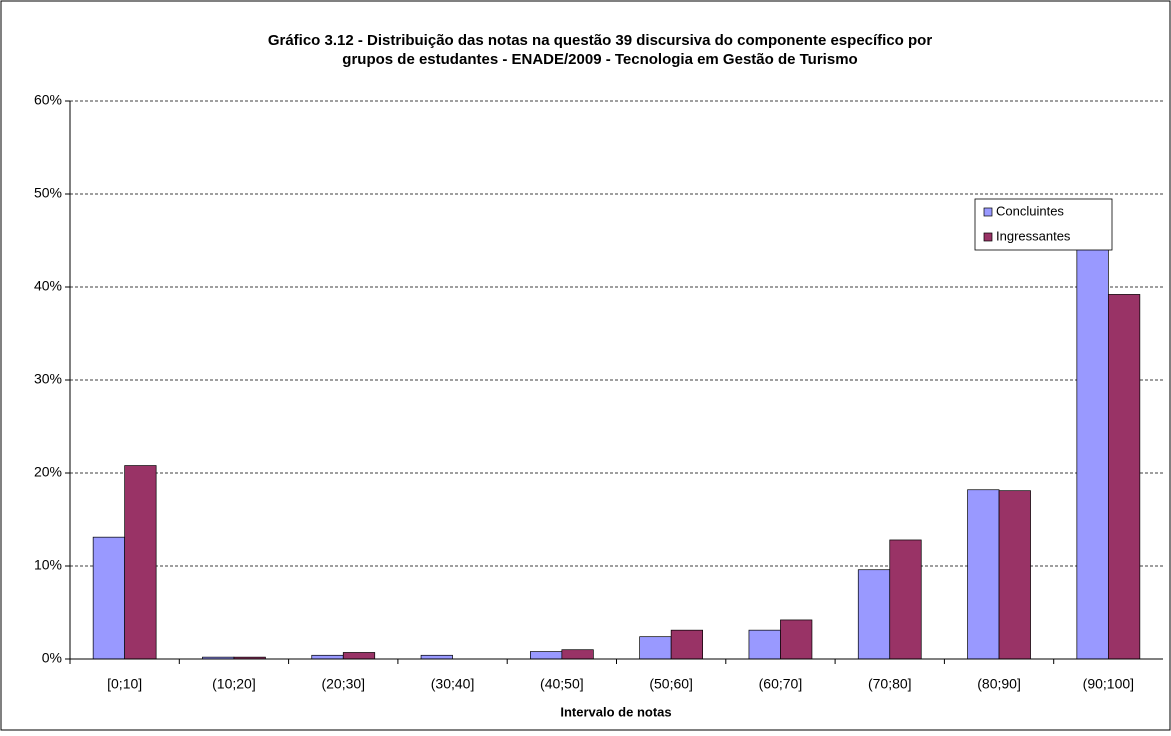 The image size is (1171, 736). Describe the element at coordinates (562, 684) in the screenshot. I see `x-tick-label: (40;50]` at that location.